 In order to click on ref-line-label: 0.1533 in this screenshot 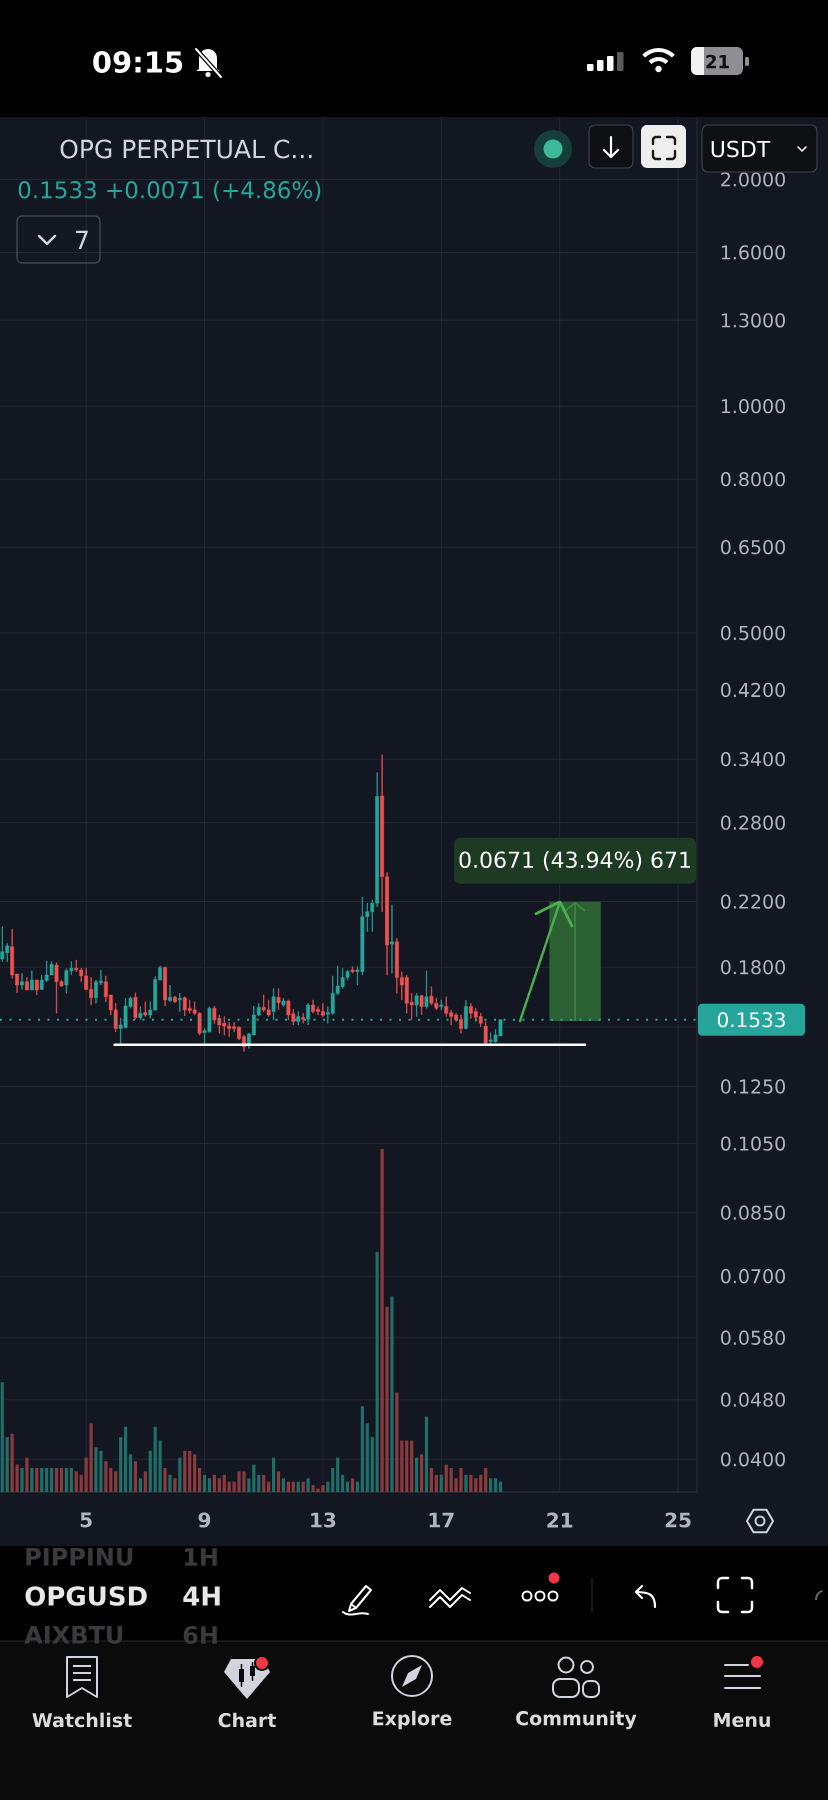, I will do `click(751, 1020)`.